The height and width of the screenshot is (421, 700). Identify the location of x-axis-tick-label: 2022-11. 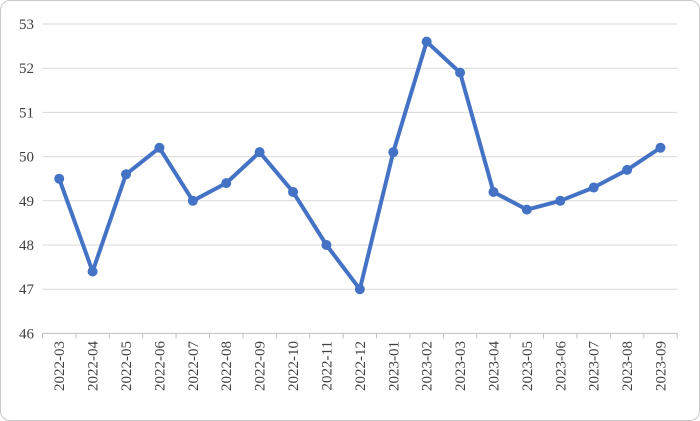
(327, 365).